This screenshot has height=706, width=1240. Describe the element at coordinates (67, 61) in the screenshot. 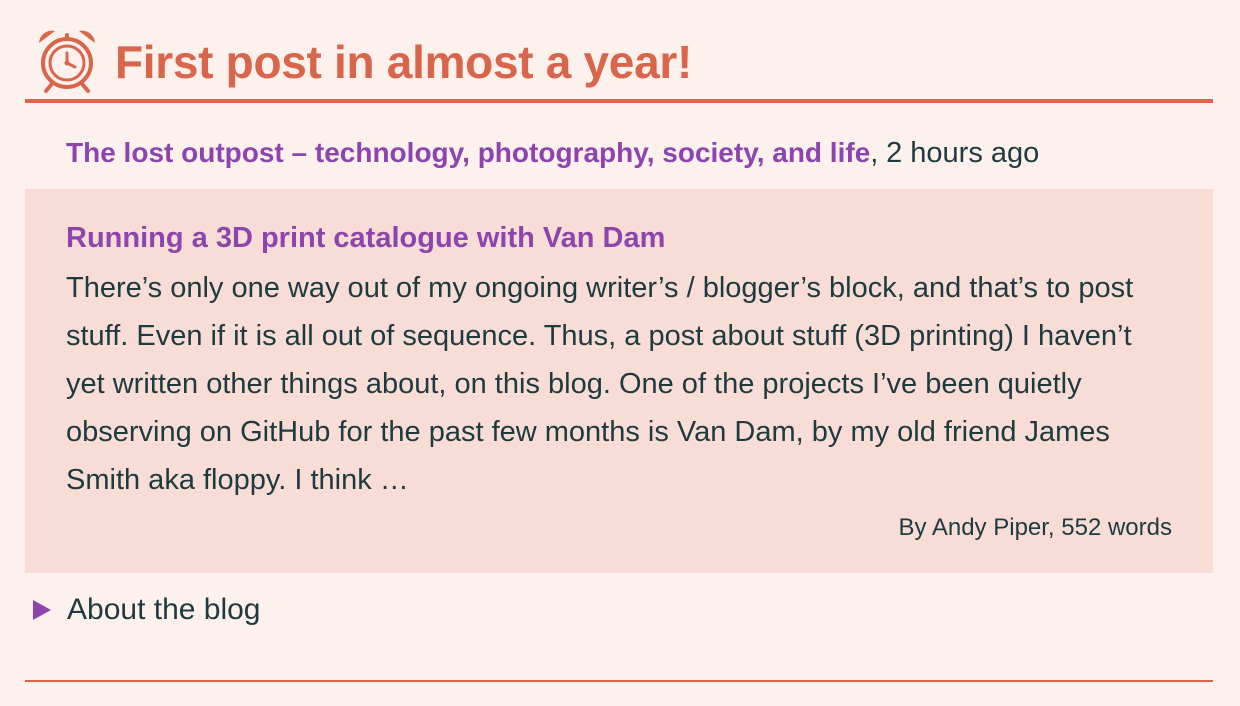

I see `alarm-clock-icon` at that location.